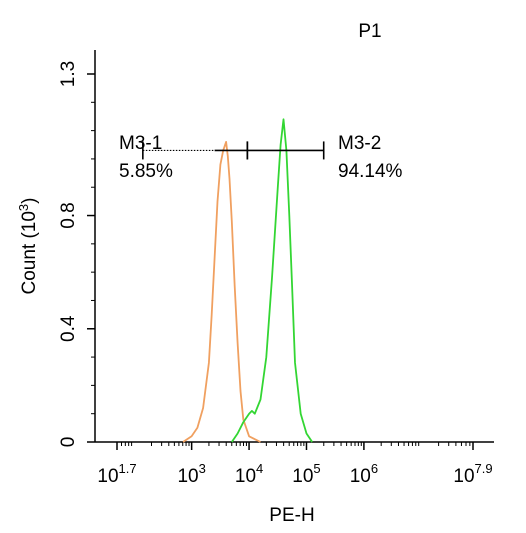 This screenshot has width=526, height=533. Describe the element at coordinates (202, 468) in the screenshot. I see `x-tick-label-exponent: 3` at that location.